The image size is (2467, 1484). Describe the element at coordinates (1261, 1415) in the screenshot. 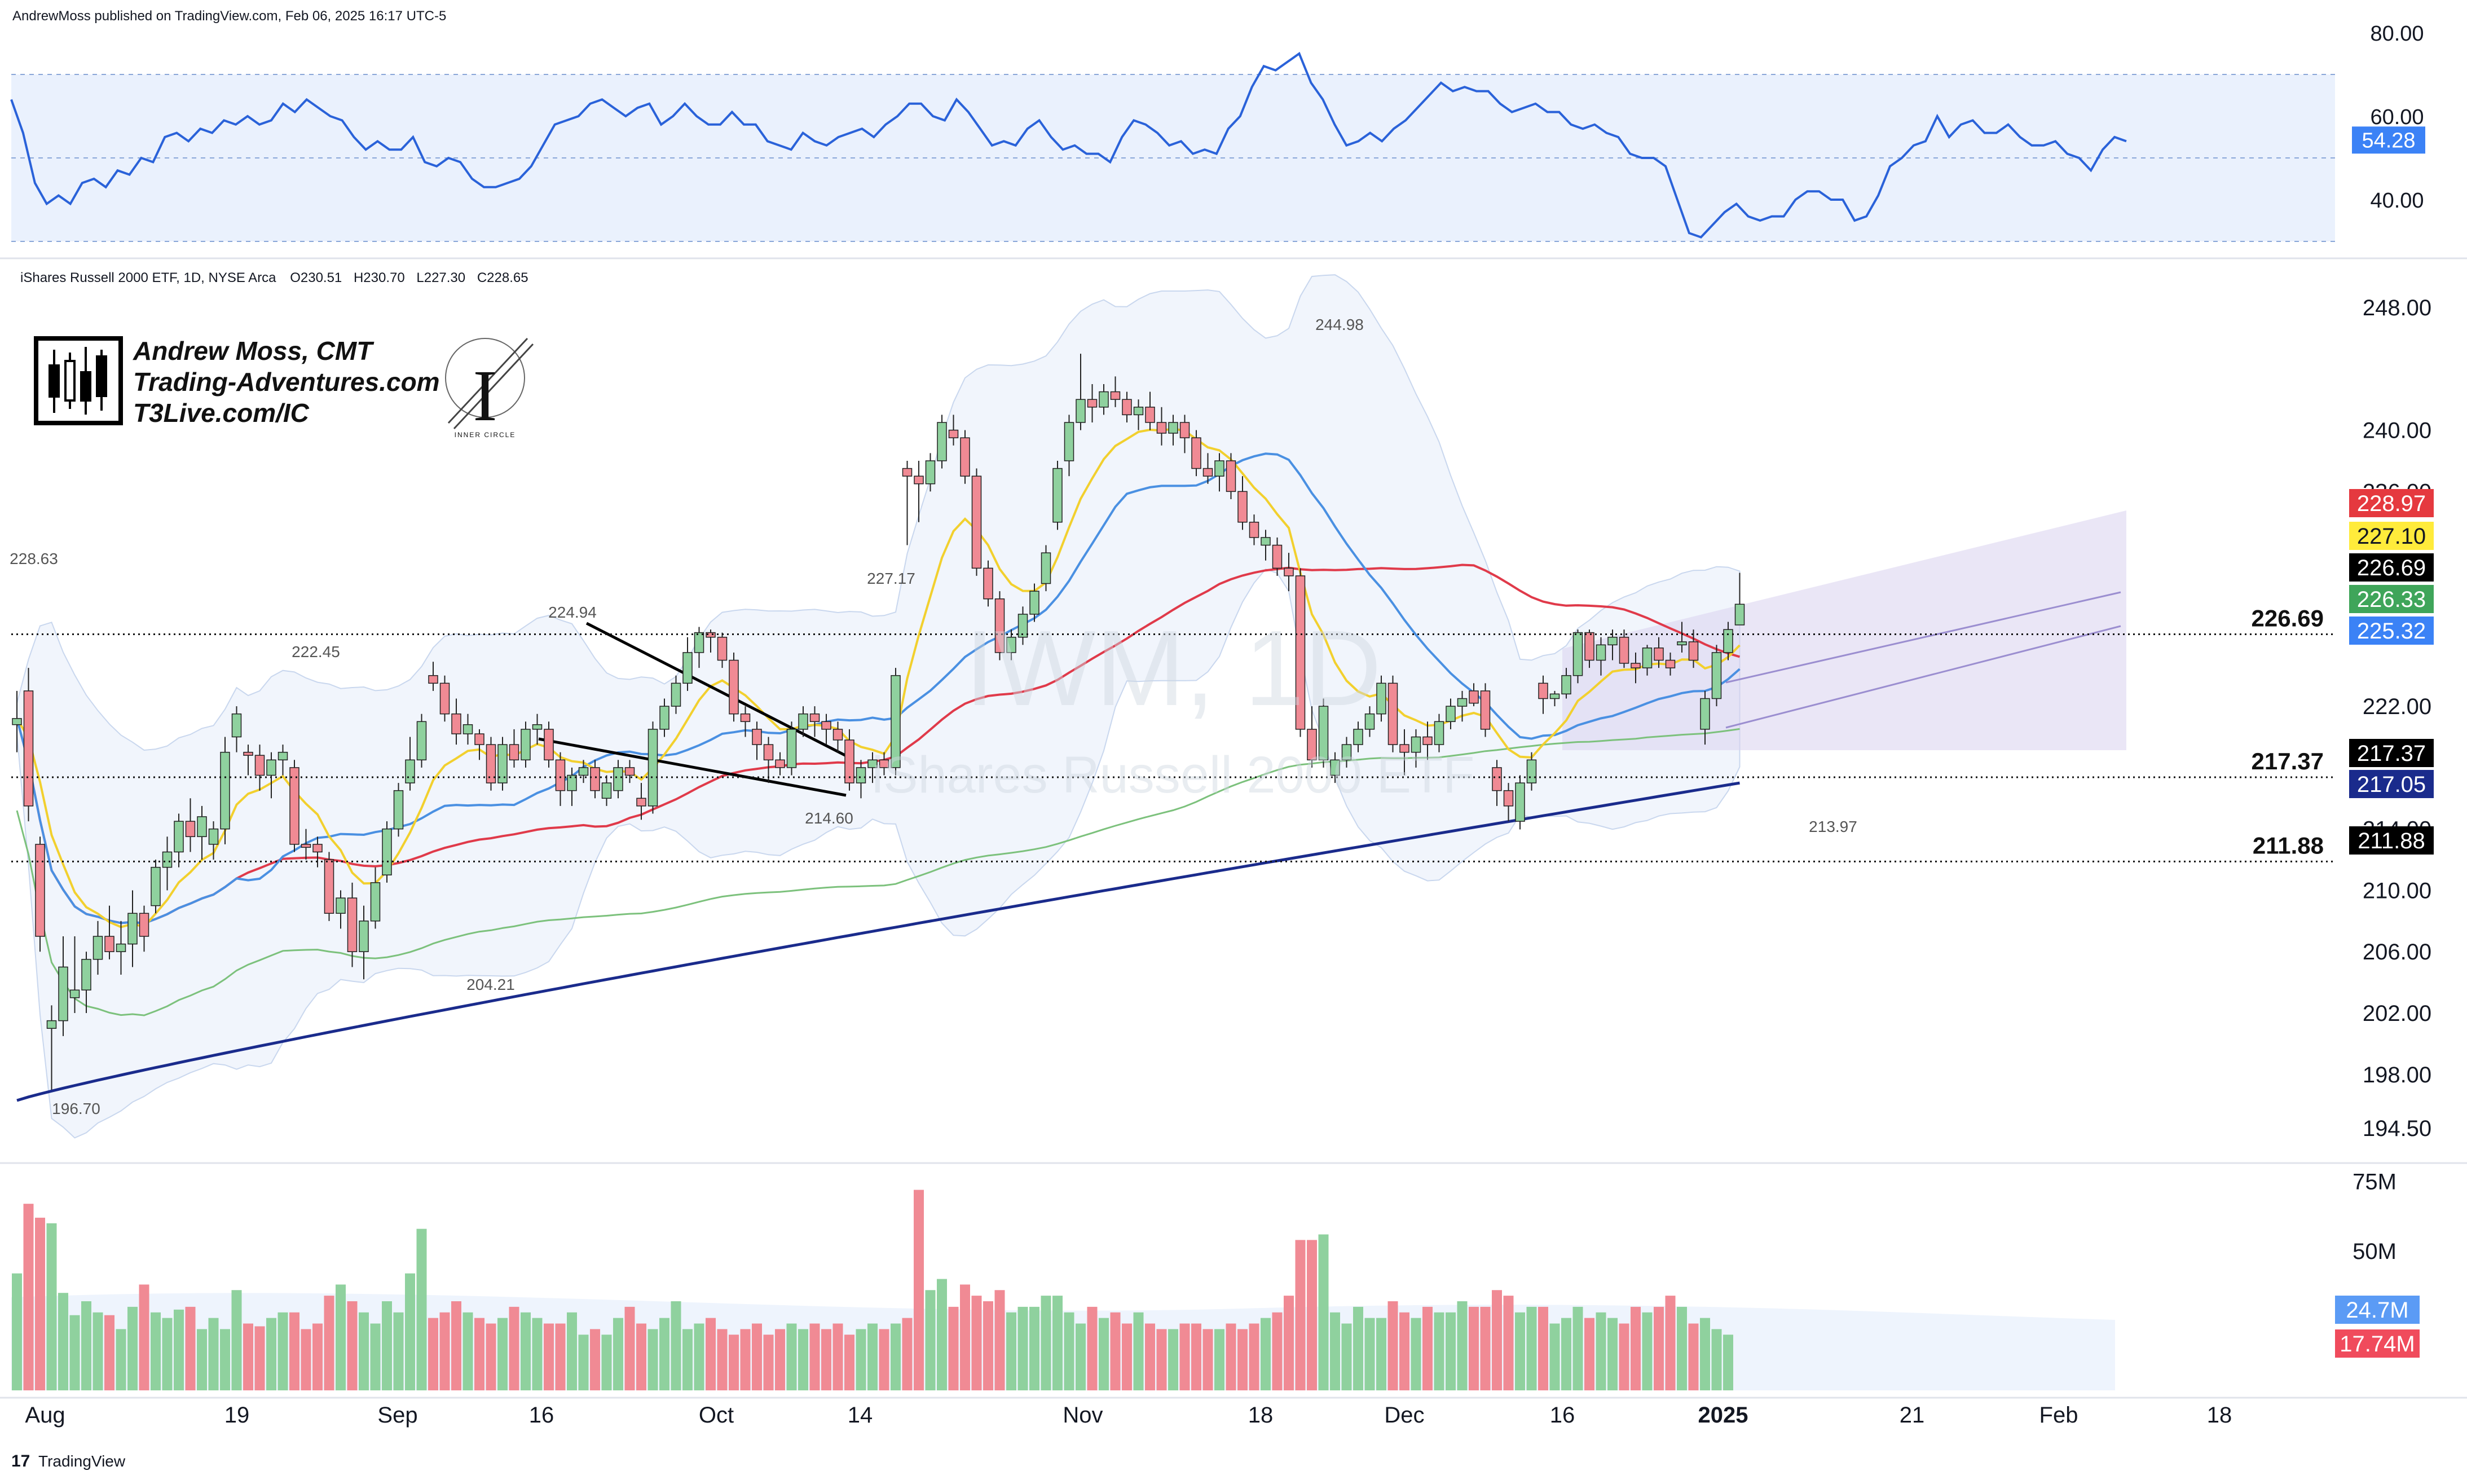

I see `x-tick-label: 18` at that location.